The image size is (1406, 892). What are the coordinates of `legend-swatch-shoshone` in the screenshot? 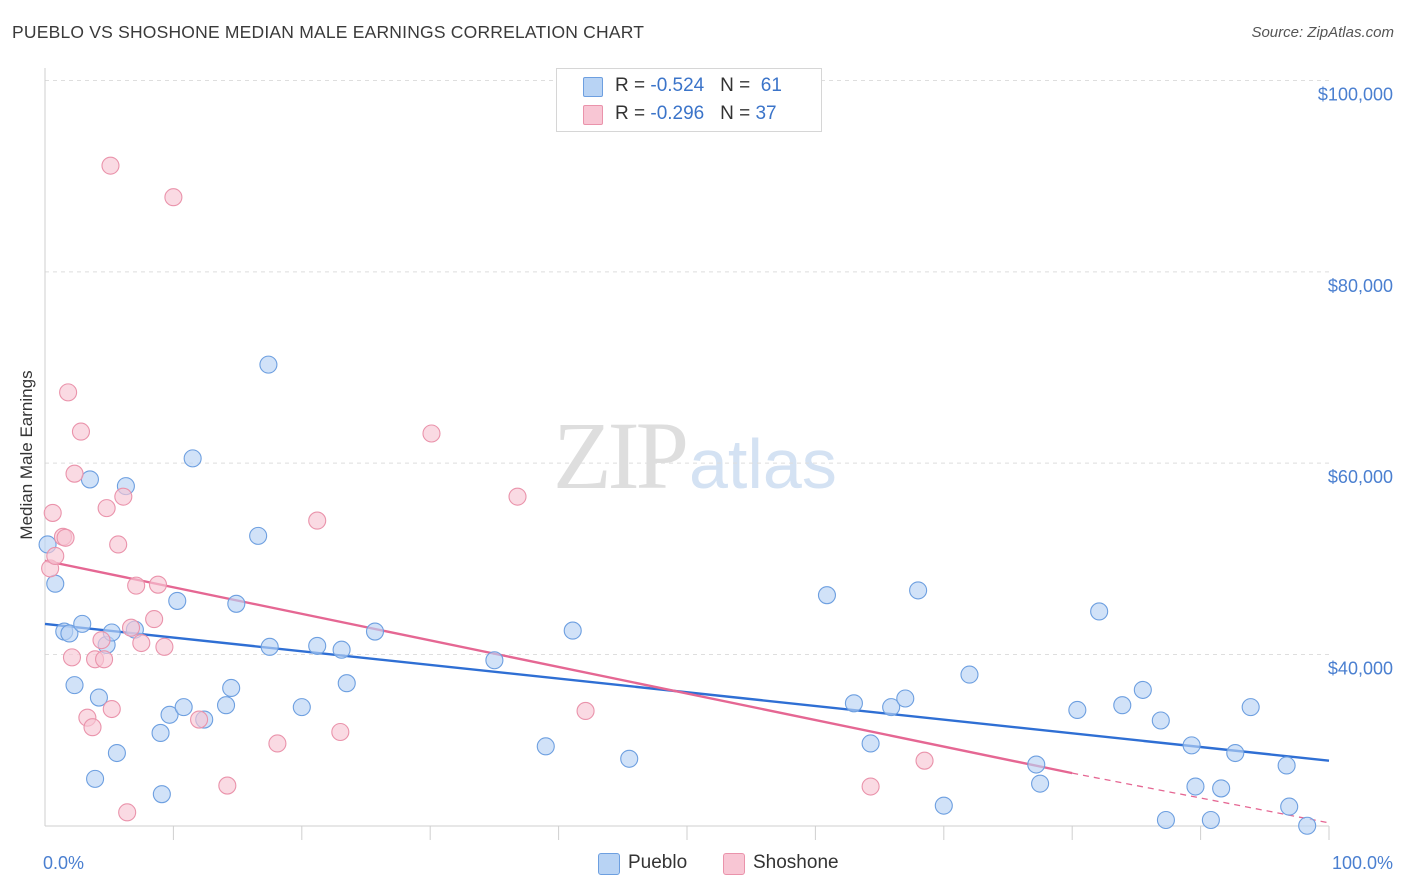 It's located at (593, 115).